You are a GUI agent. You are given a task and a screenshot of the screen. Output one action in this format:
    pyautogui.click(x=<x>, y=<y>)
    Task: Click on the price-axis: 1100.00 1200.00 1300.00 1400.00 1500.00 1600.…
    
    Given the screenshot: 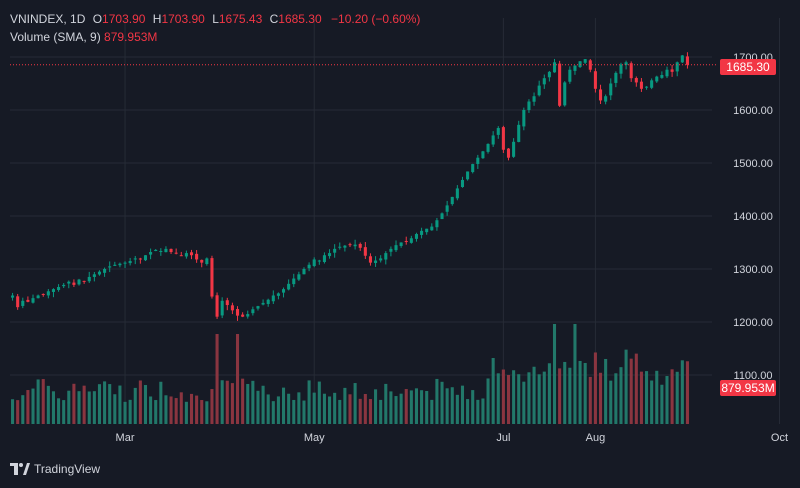 What is the action you would take?
    pyautogui.click(x=753, y=217)
    